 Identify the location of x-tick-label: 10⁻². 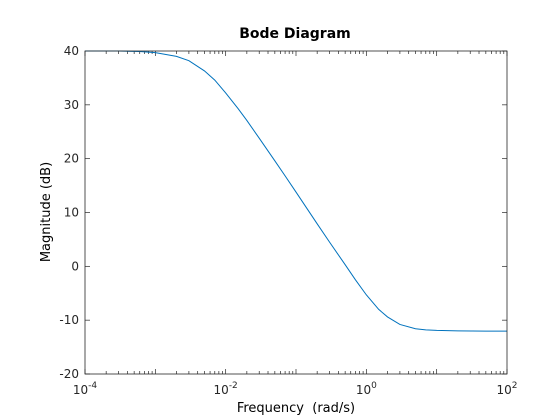
(226, 389).